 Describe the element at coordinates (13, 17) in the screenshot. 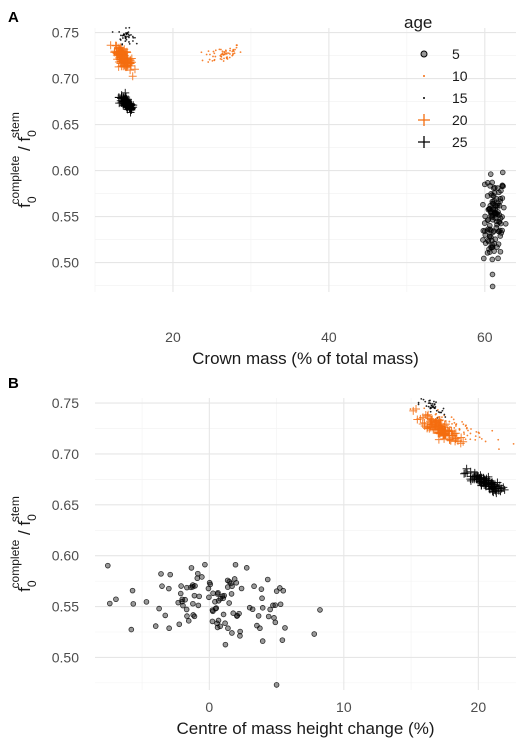

I see `panel-label: A` at that location.